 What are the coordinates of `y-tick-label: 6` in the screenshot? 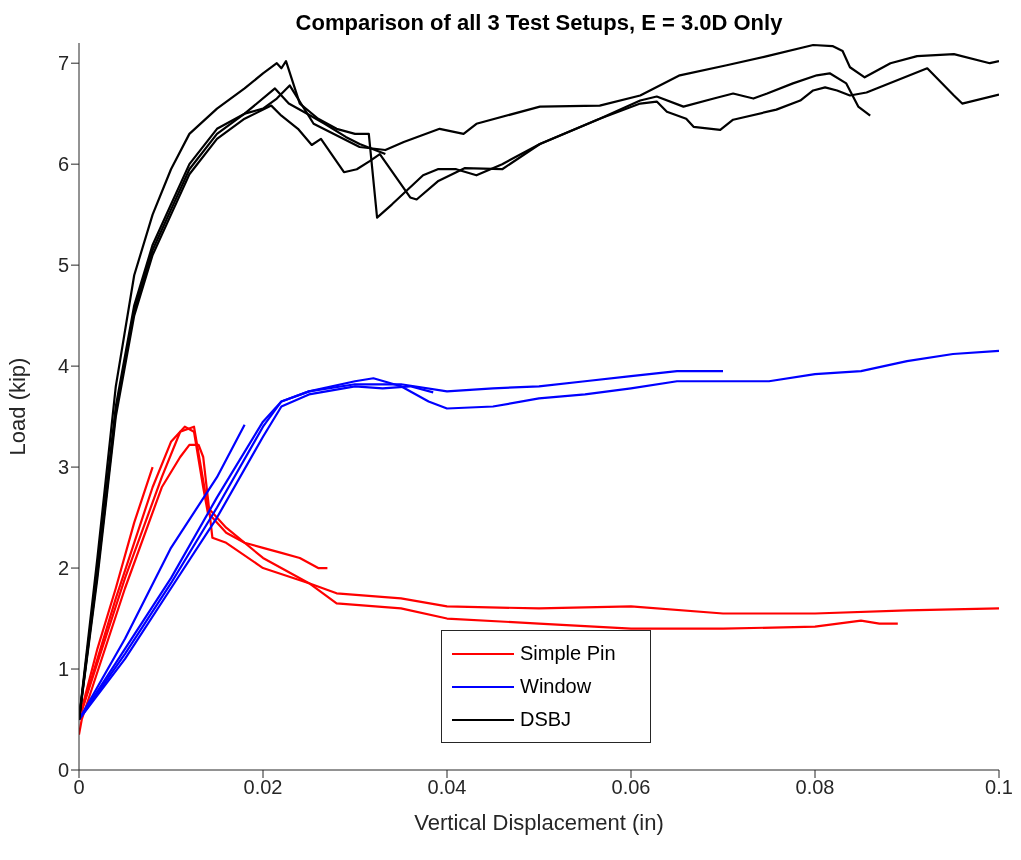 It's located at (63, 164).